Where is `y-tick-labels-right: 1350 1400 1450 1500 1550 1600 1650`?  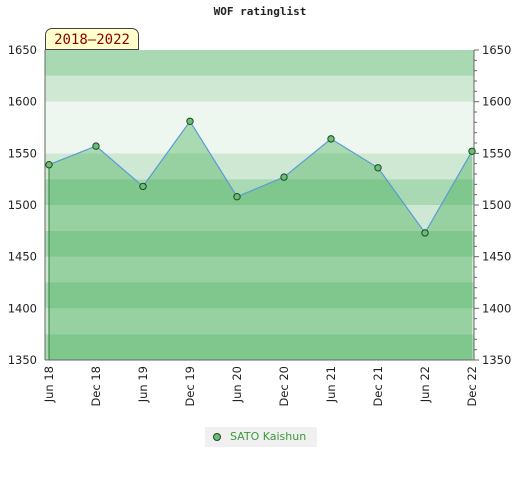 y-tick-labels-right: 1350 1400 1450 1500 1550 1600 1650 is located at coordinates (496, 205).